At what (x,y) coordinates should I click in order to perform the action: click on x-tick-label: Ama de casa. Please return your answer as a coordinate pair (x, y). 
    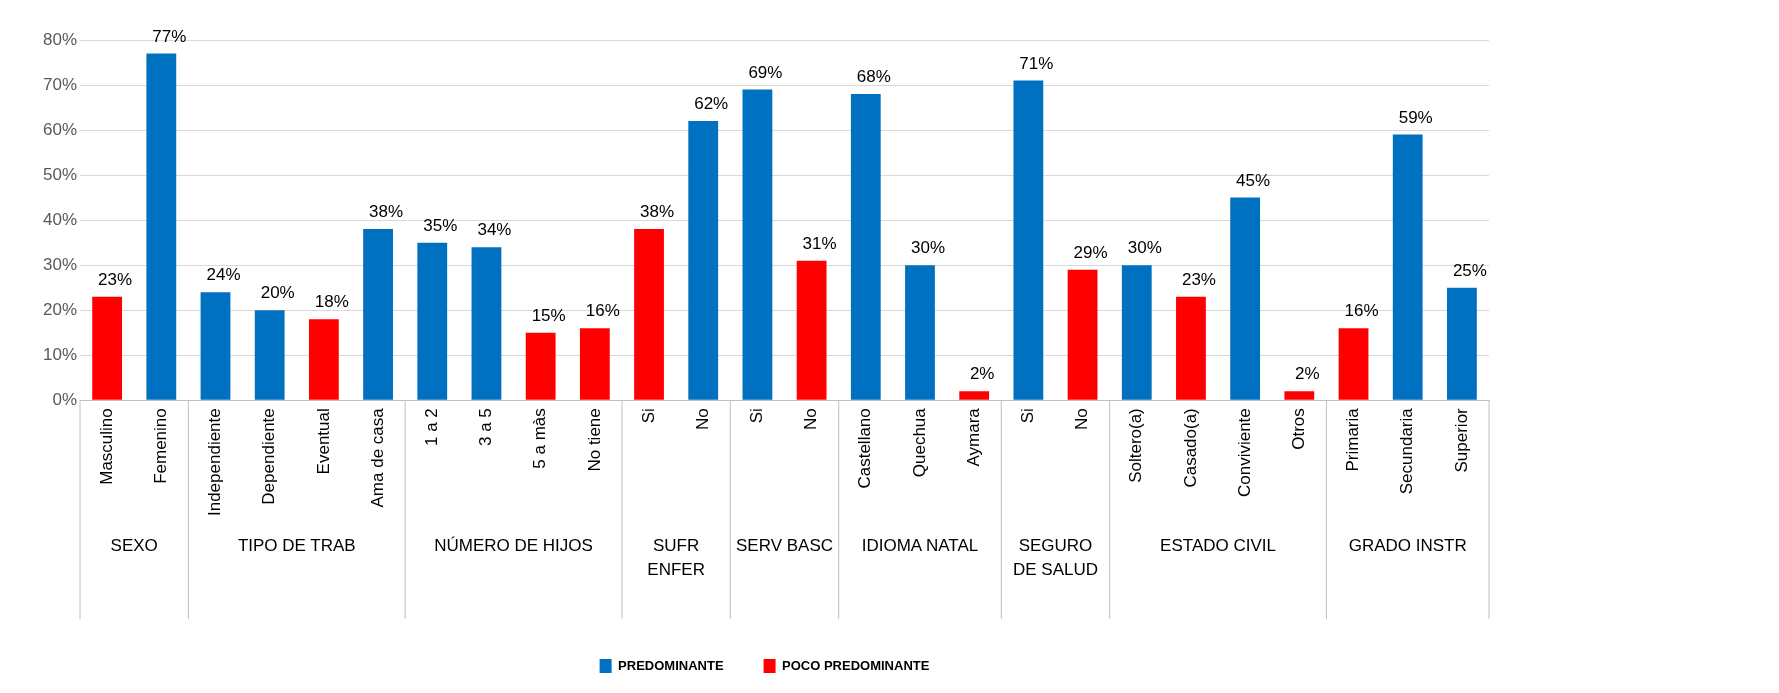
    Looking at the image, I should click on (377, 457).